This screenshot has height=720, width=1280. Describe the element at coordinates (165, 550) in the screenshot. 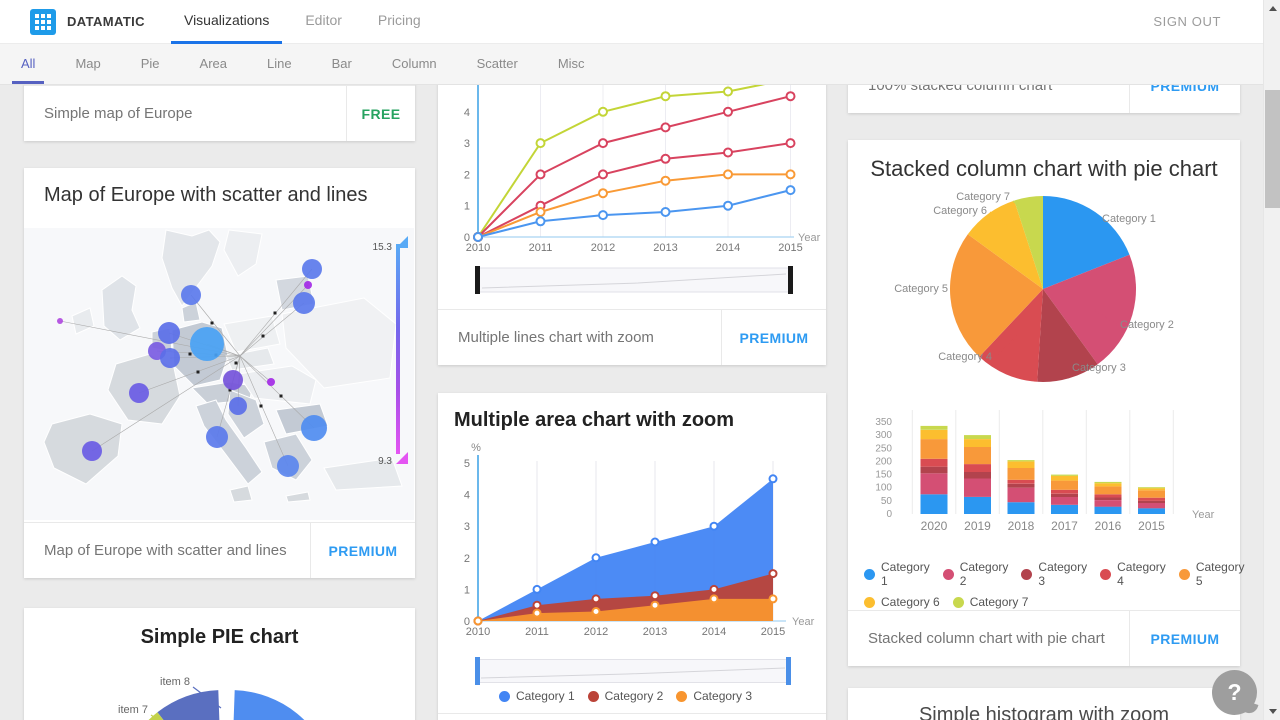

I see `card-title: Map of Europe with scatter and lines` at that location.